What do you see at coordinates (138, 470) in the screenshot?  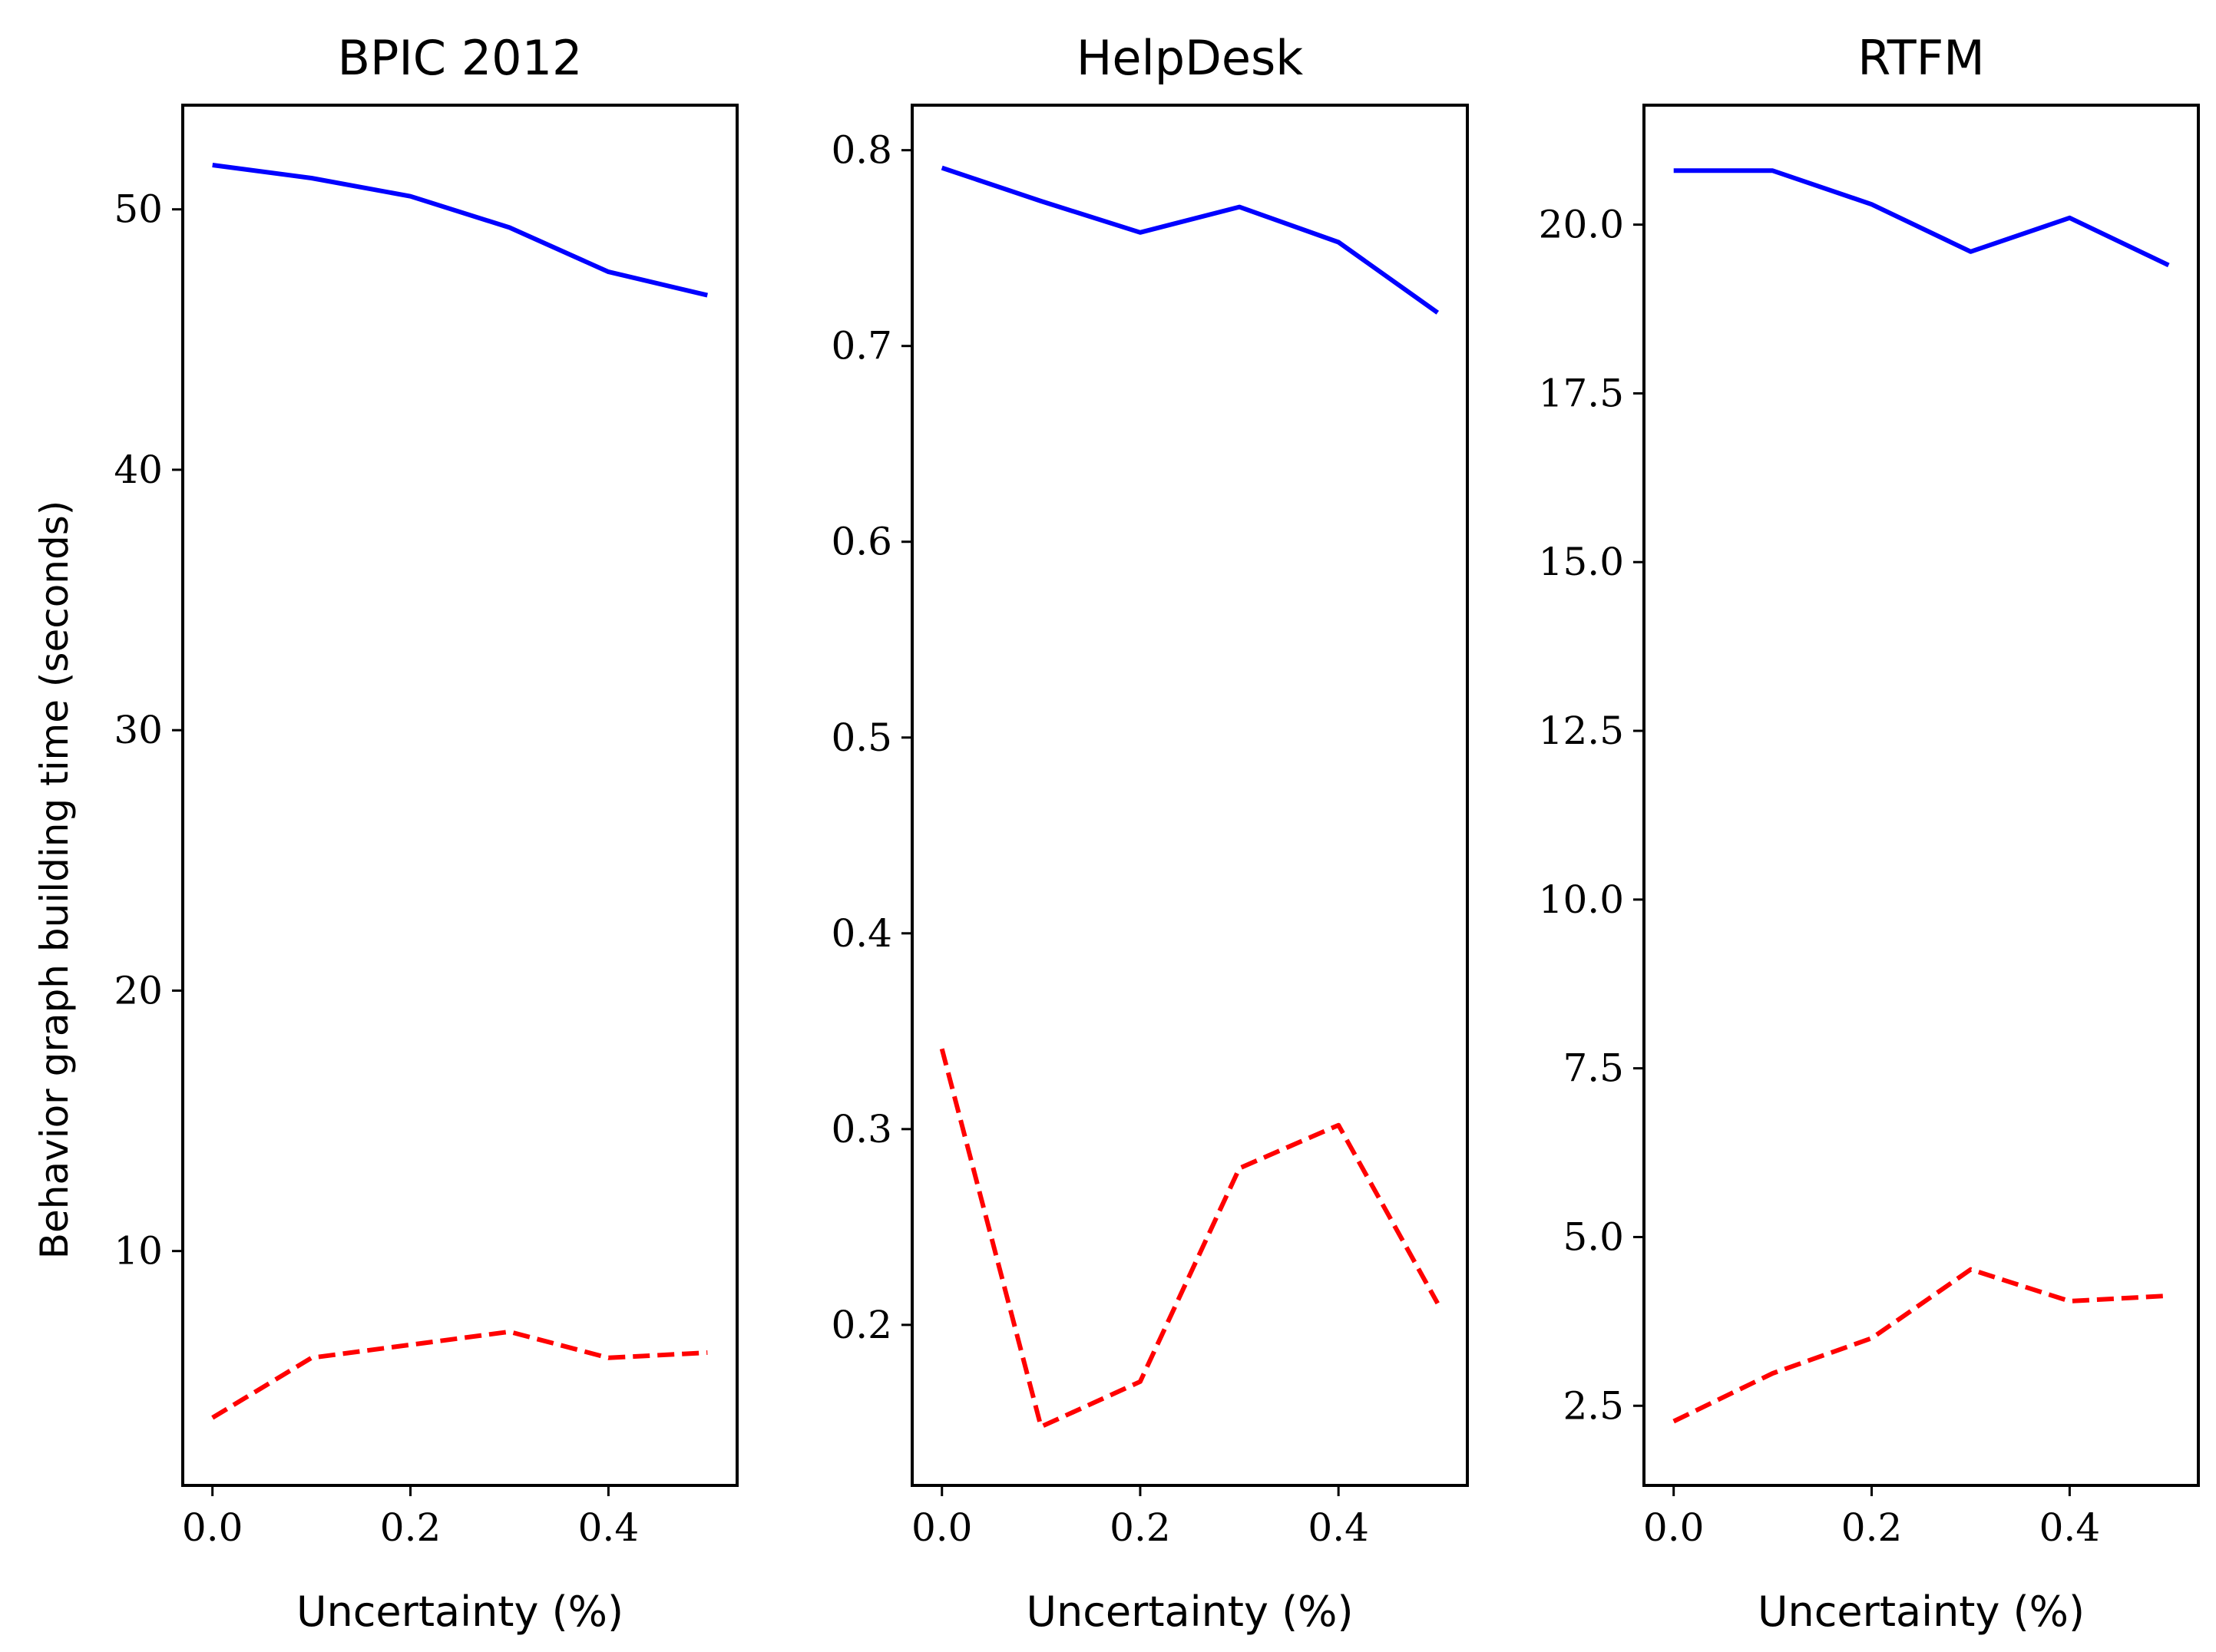 I see `y-tick-label: 40` at bounding box center [138, 470].